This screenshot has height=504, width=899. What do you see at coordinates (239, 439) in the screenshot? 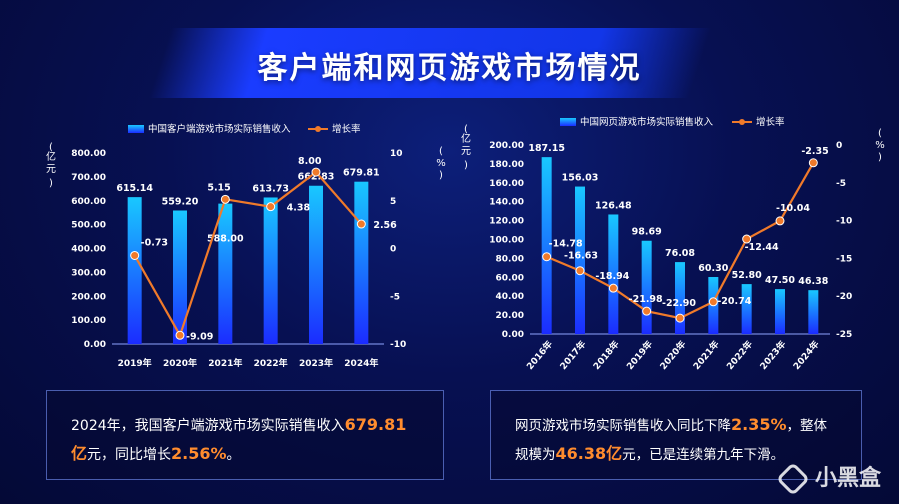
I see `summary-left-highlight1: 679.81亿` at bounding box center [239, 439].